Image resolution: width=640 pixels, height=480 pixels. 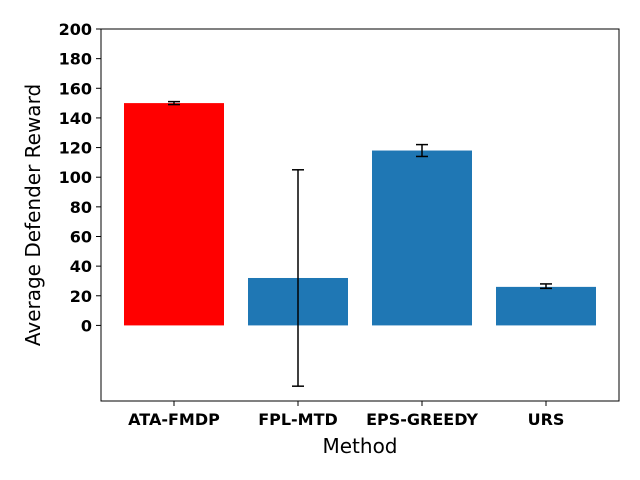 What do you see at coordinates (75, 177) in the screenshot?
I see `y-tick-label: 100` at bounding box center [75, 177].